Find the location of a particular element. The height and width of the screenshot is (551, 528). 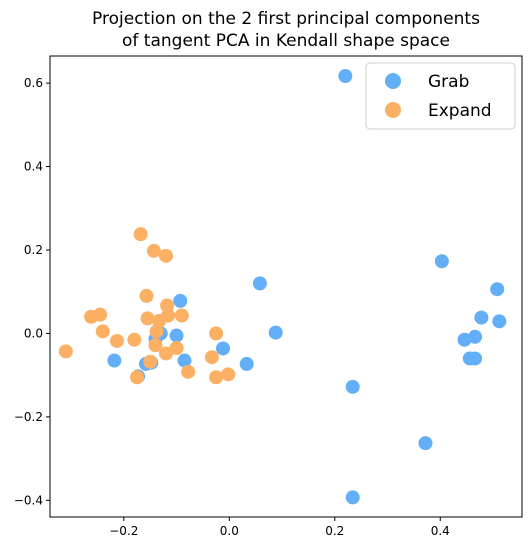

legend-label-grab: Grab is located at coordinates (448, 82).